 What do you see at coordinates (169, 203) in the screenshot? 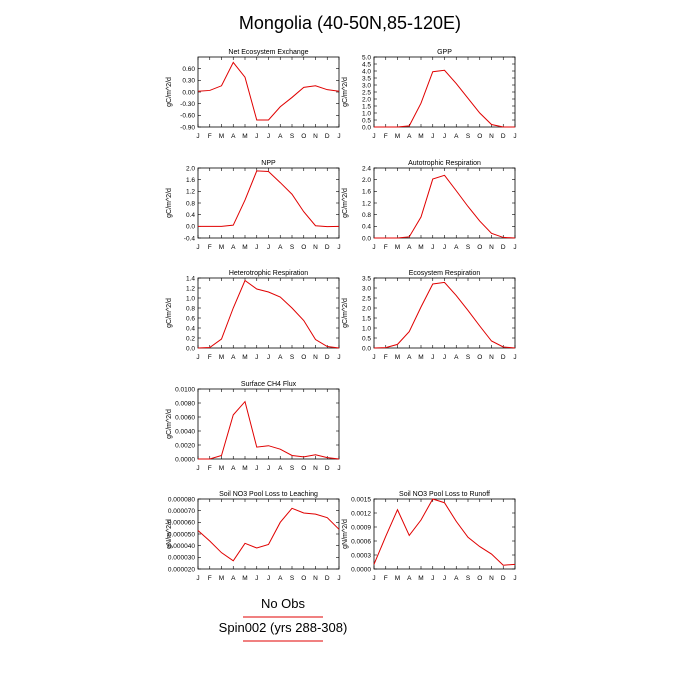
I see `y-axis-label: gC/m^2/d` at bounding box center [169, 203].